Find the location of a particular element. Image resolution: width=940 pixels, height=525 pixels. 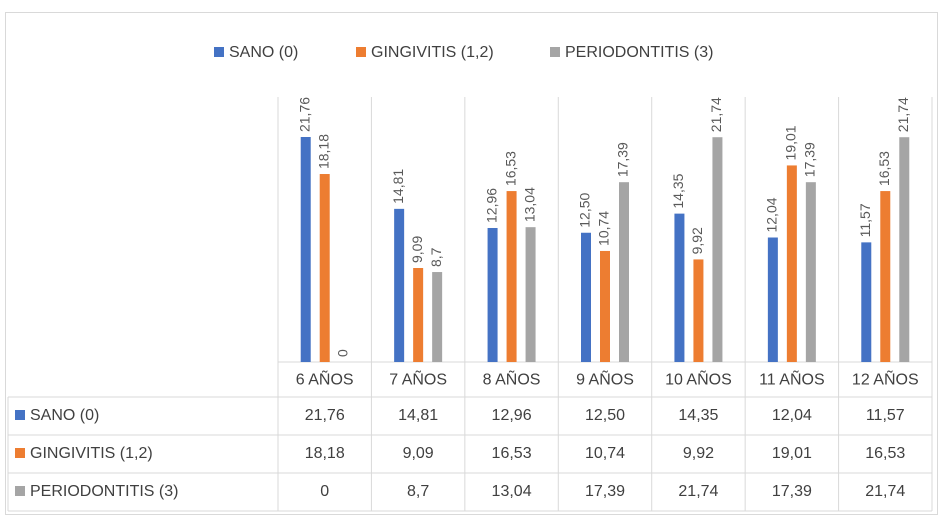

table-cell: 18,18 is located at coordinates (325, 453).